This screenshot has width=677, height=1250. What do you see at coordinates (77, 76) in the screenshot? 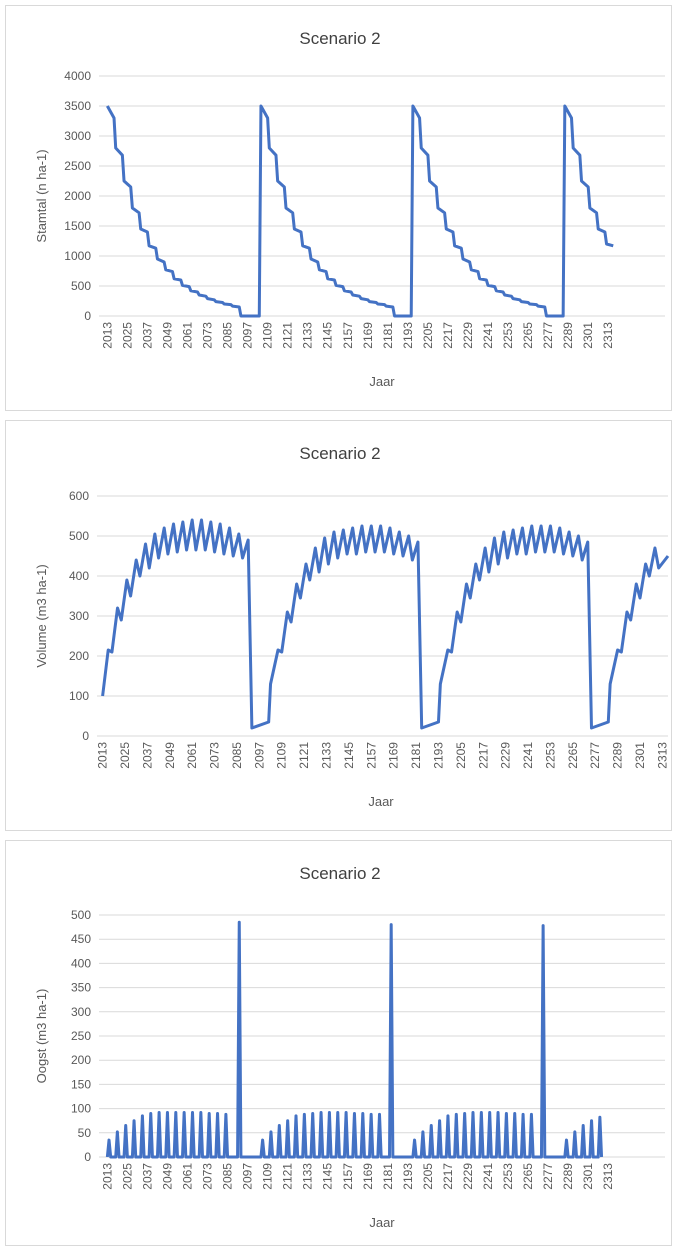
I see `y-tick-label: 4000` at bounding box center [77, 76].